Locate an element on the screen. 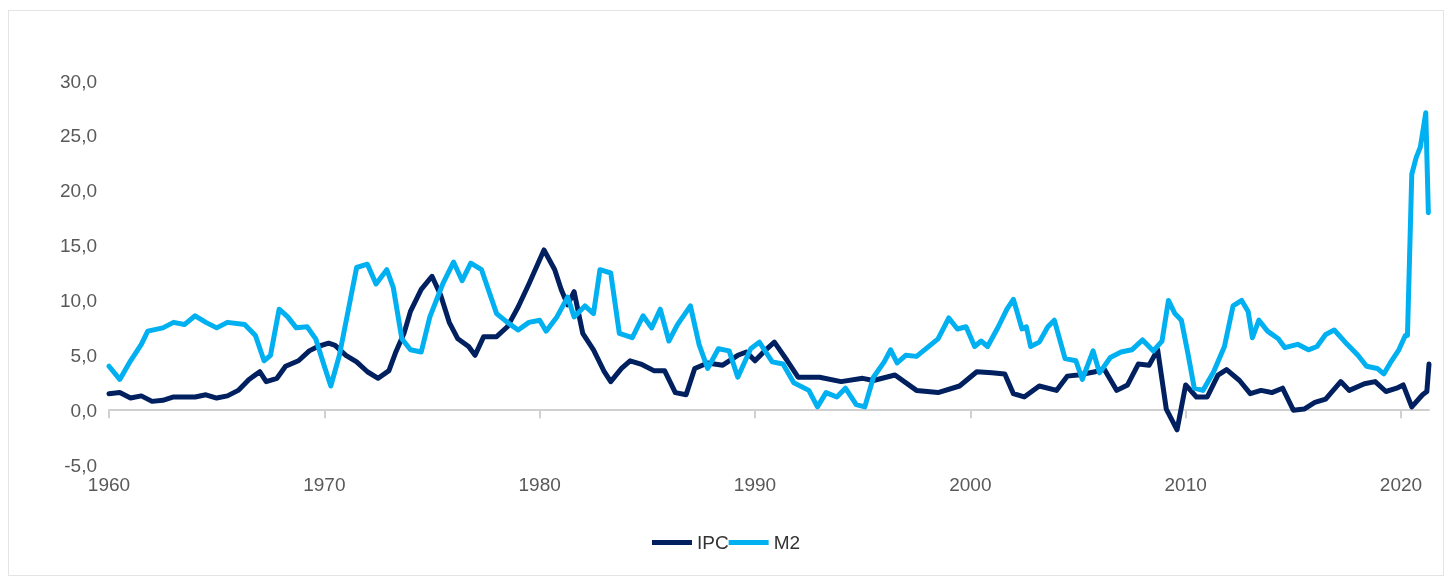 This screenshot has height=580, width=1454. y-tick-label: 25,0 is located at coordinates (78, 136).